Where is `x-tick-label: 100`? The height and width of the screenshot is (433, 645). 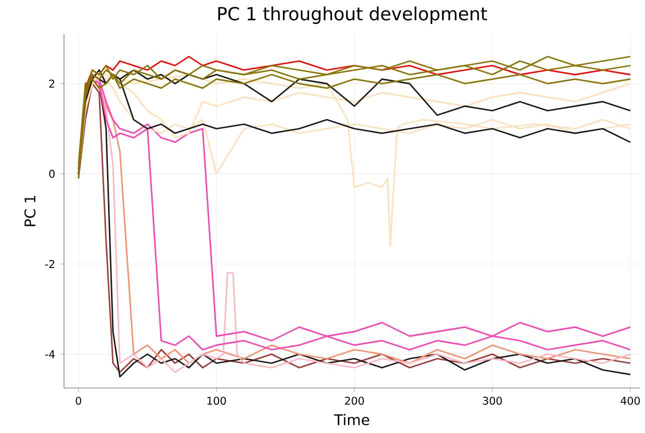
x-tick-label: 100 is located at coordinates (216, 400).